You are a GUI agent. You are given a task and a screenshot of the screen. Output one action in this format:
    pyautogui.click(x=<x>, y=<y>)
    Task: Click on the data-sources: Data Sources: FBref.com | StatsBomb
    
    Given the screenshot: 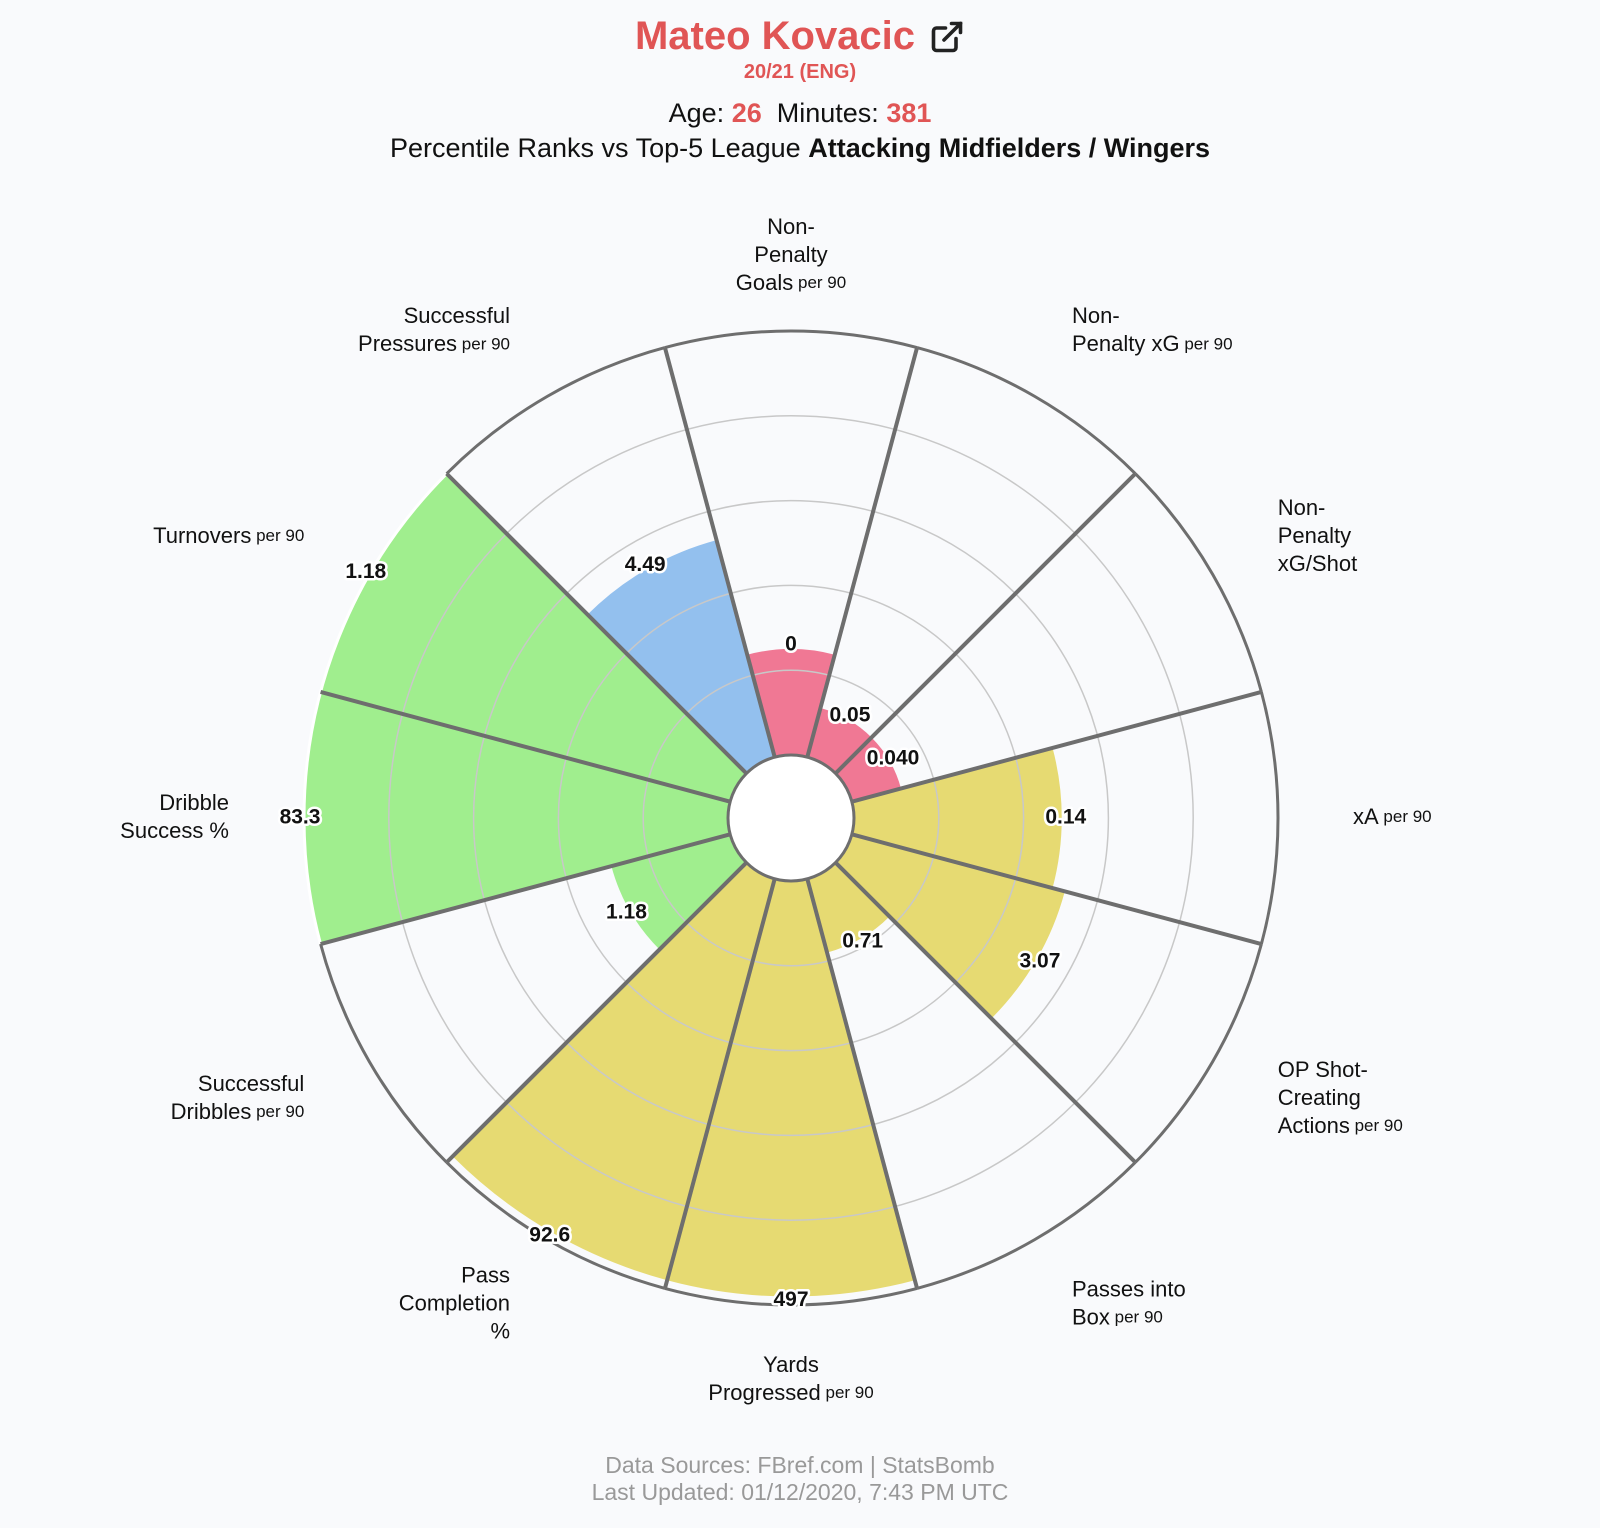 What is the action you would take?
    pyautogui.click(x=800, y=1465)
    